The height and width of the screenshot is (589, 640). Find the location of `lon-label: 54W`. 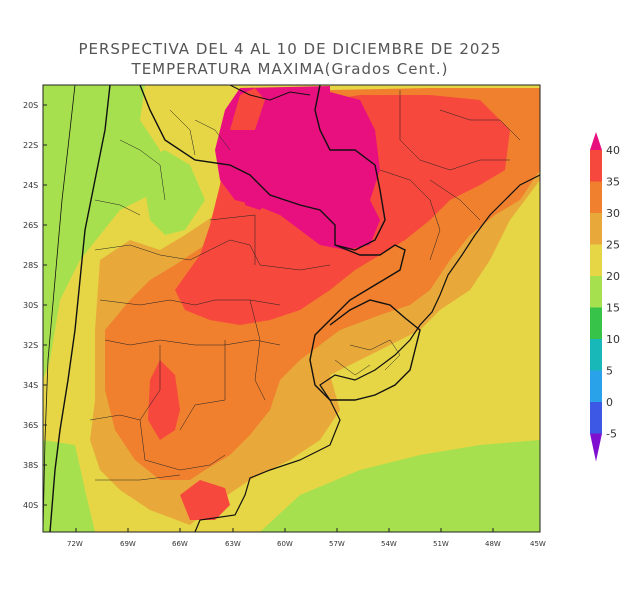

lon-label: 54W is located at coordinates (389, 544).